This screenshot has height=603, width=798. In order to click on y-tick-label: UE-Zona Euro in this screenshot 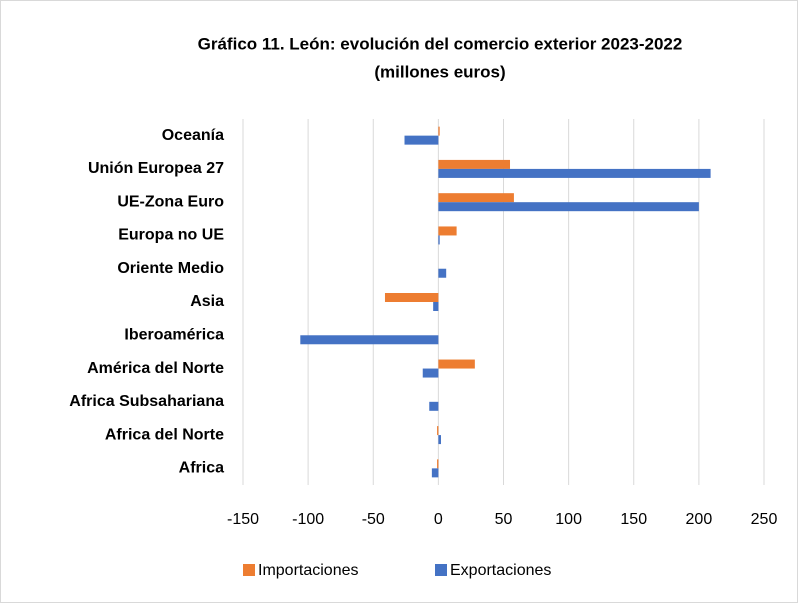, I will do `click(170, 201)`.